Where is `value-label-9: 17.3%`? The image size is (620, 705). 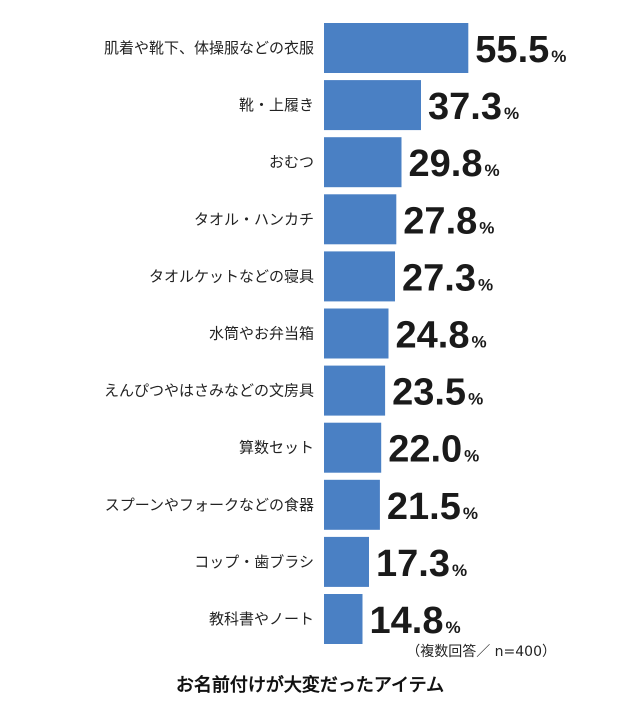
value-label-9: 17.3% is located at coordinates (421, 564).